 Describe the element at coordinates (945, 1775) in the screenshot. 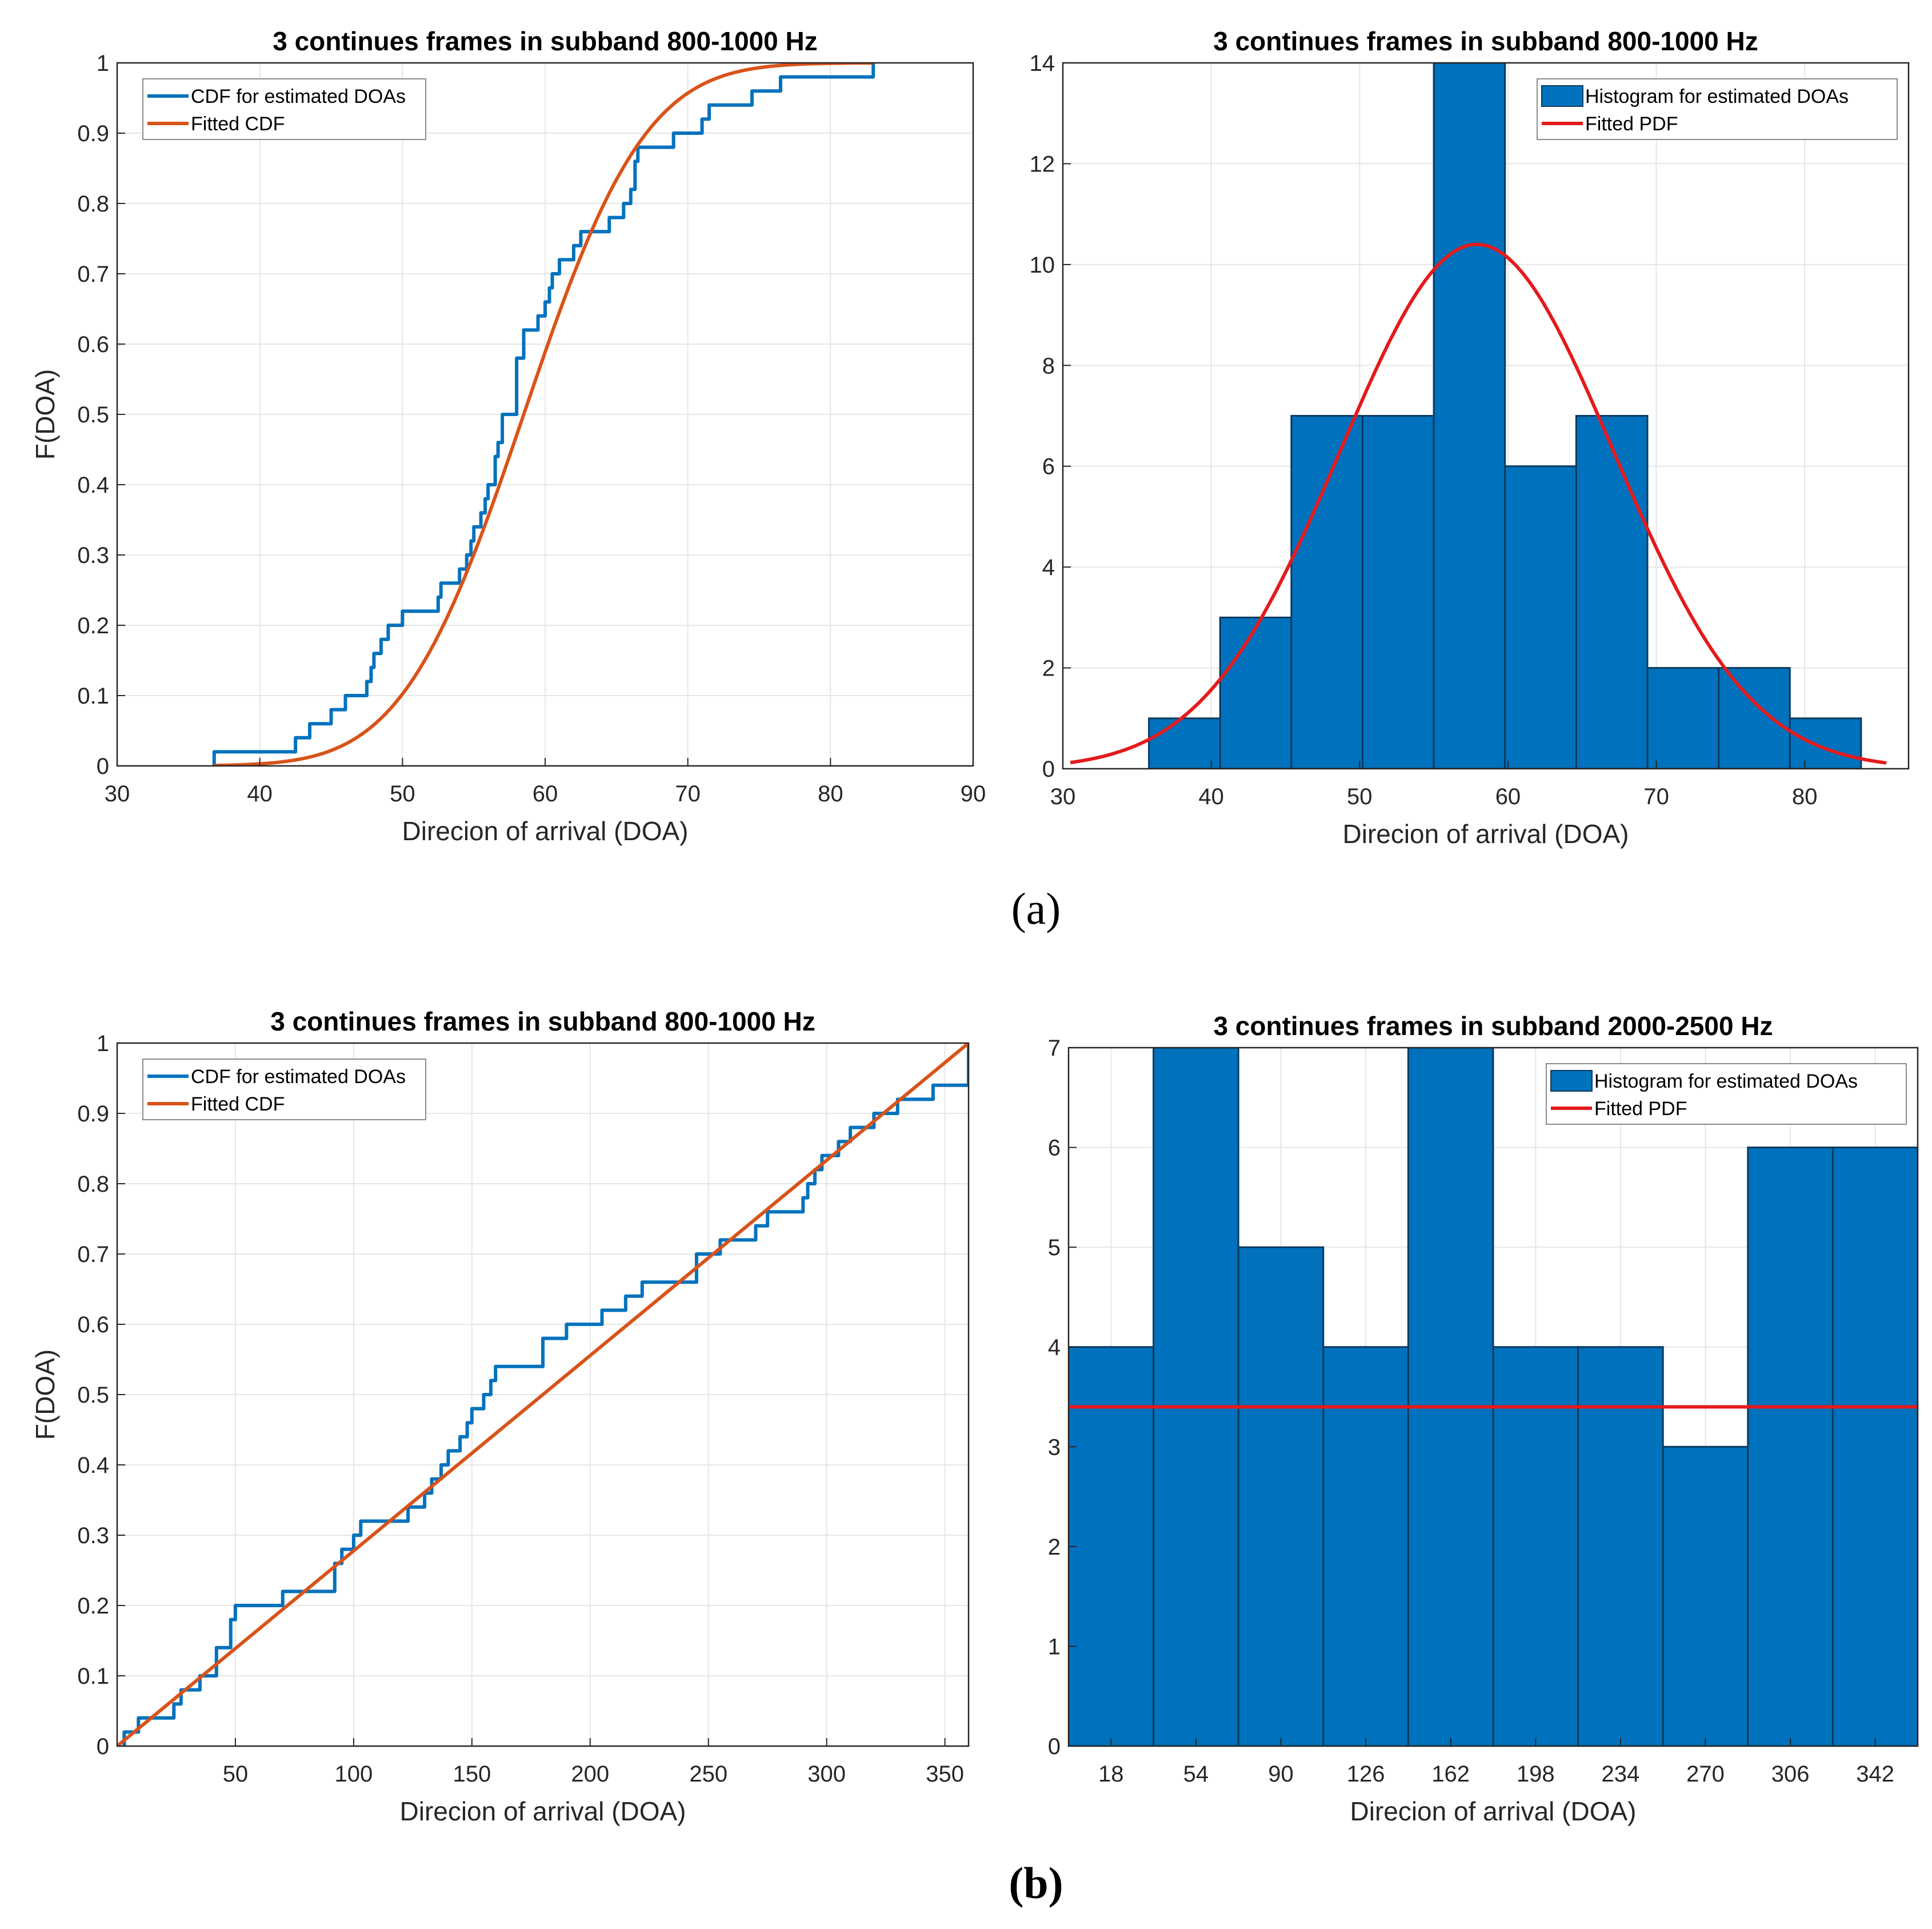

I see `x-tick-label: 350` at that location.